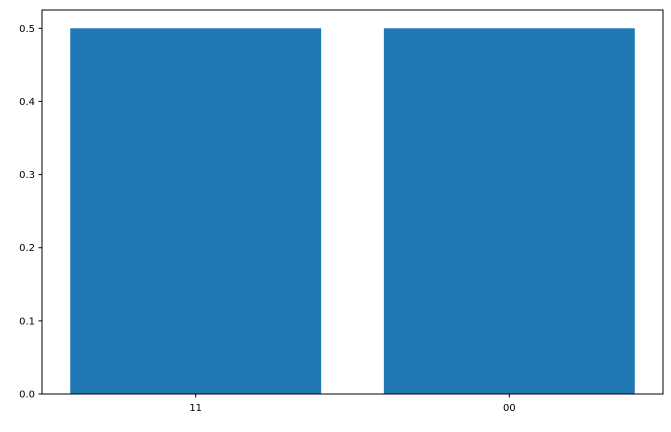  What do you see at coordinates (509, 408) in the screenshot?
I see `x-tick-label: 00` at bounding box center [509, 408].